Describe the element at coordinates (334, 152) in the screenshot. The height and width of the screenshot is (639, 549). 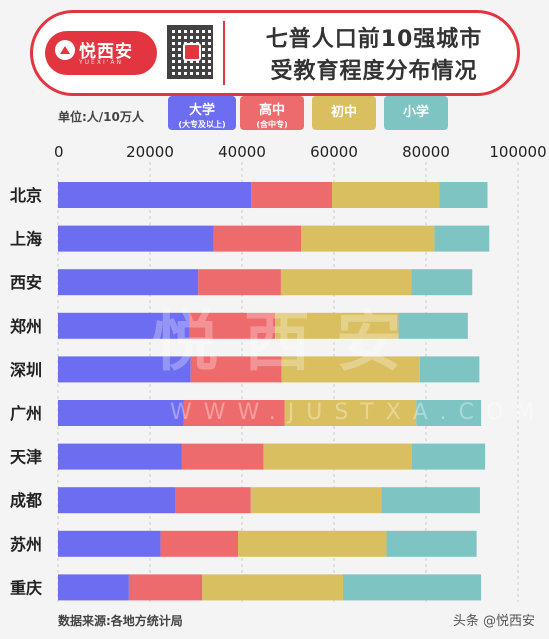
I see `x-tick-label: 60000` at that location.